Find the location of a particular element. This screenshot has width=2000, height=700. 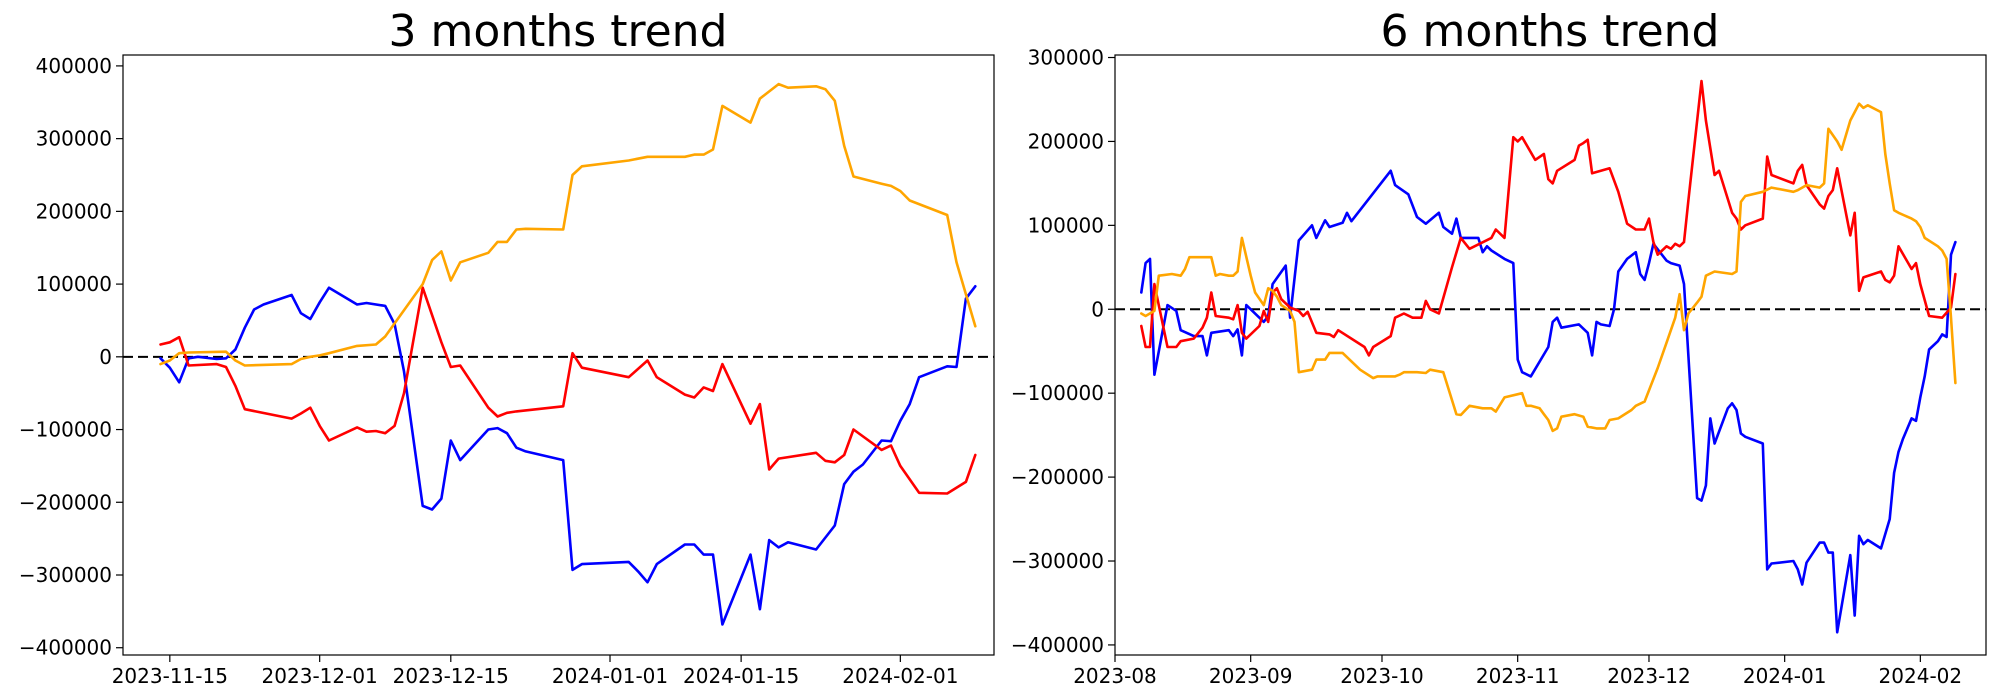

chart-title: 6 months trend is located at coordinates (1550, 31).